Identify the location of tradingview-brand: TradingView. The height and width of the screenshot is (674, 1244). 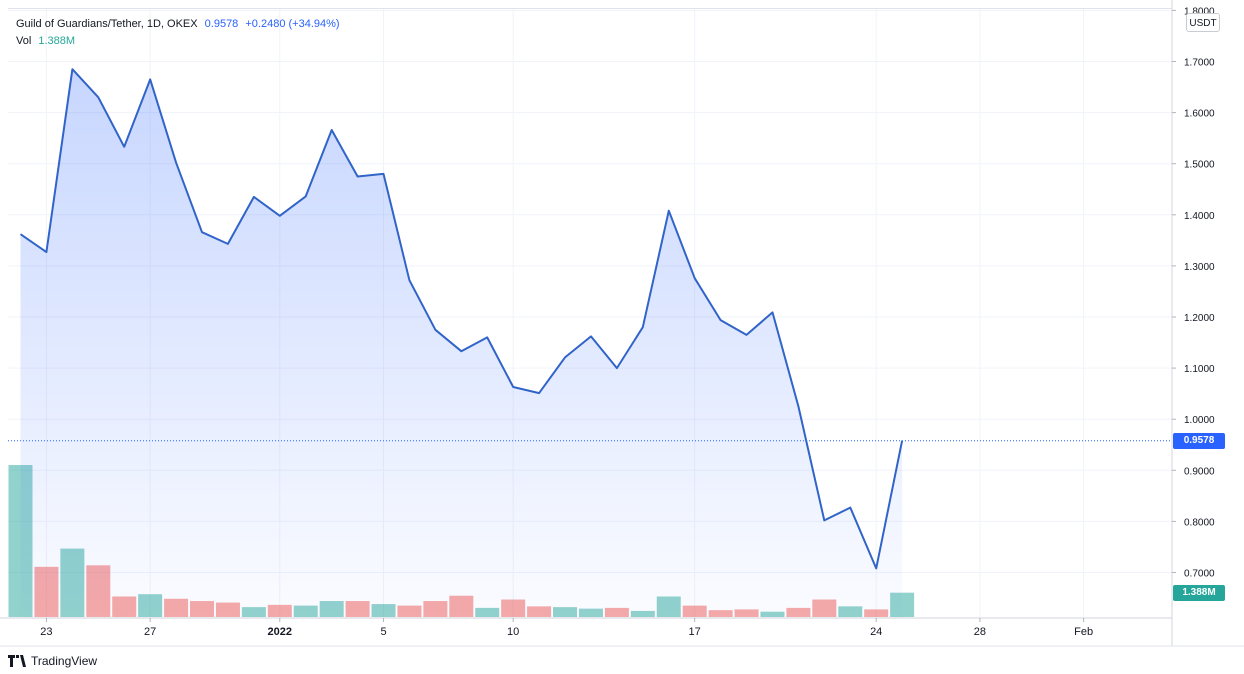
(52, 661).